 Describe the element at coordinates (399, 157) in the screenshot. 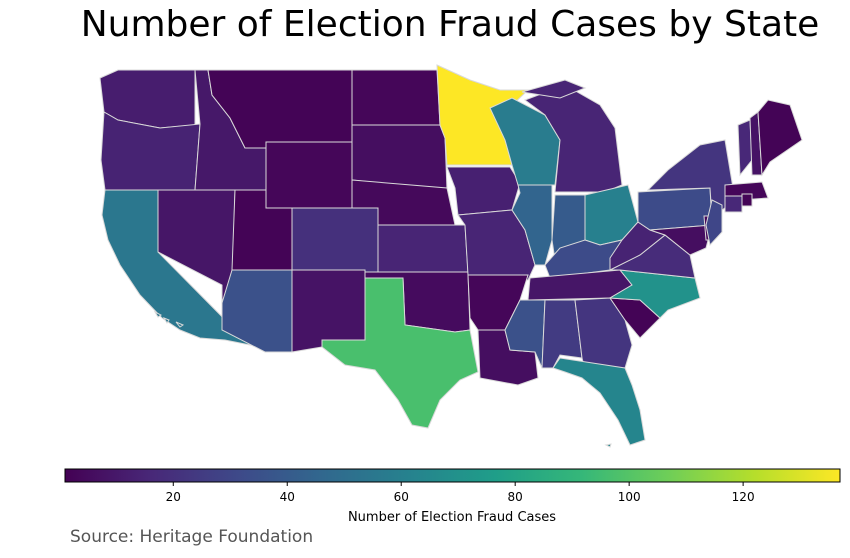

I see `state-sd` at that location.